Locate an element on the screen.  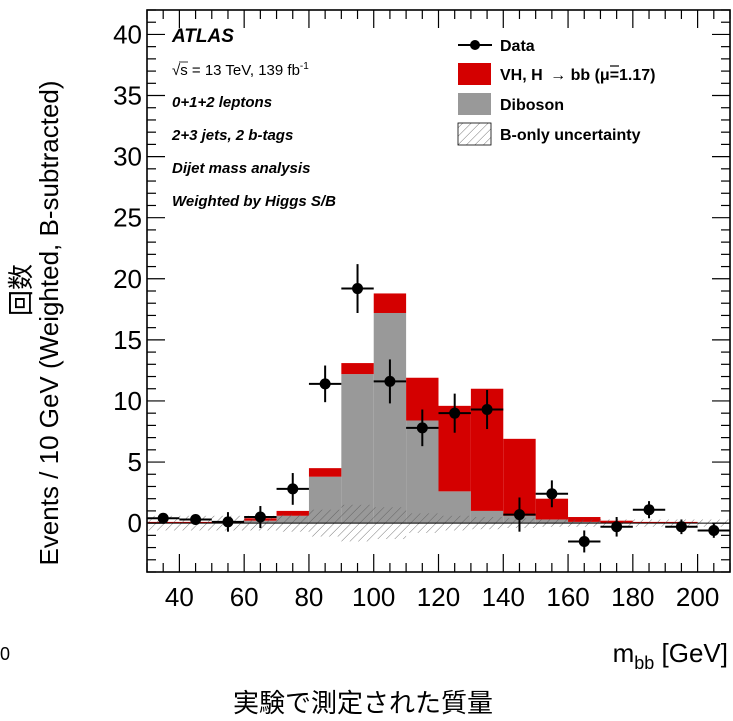
legend-uncertainty-swatch is located at coordinates (474, 134).